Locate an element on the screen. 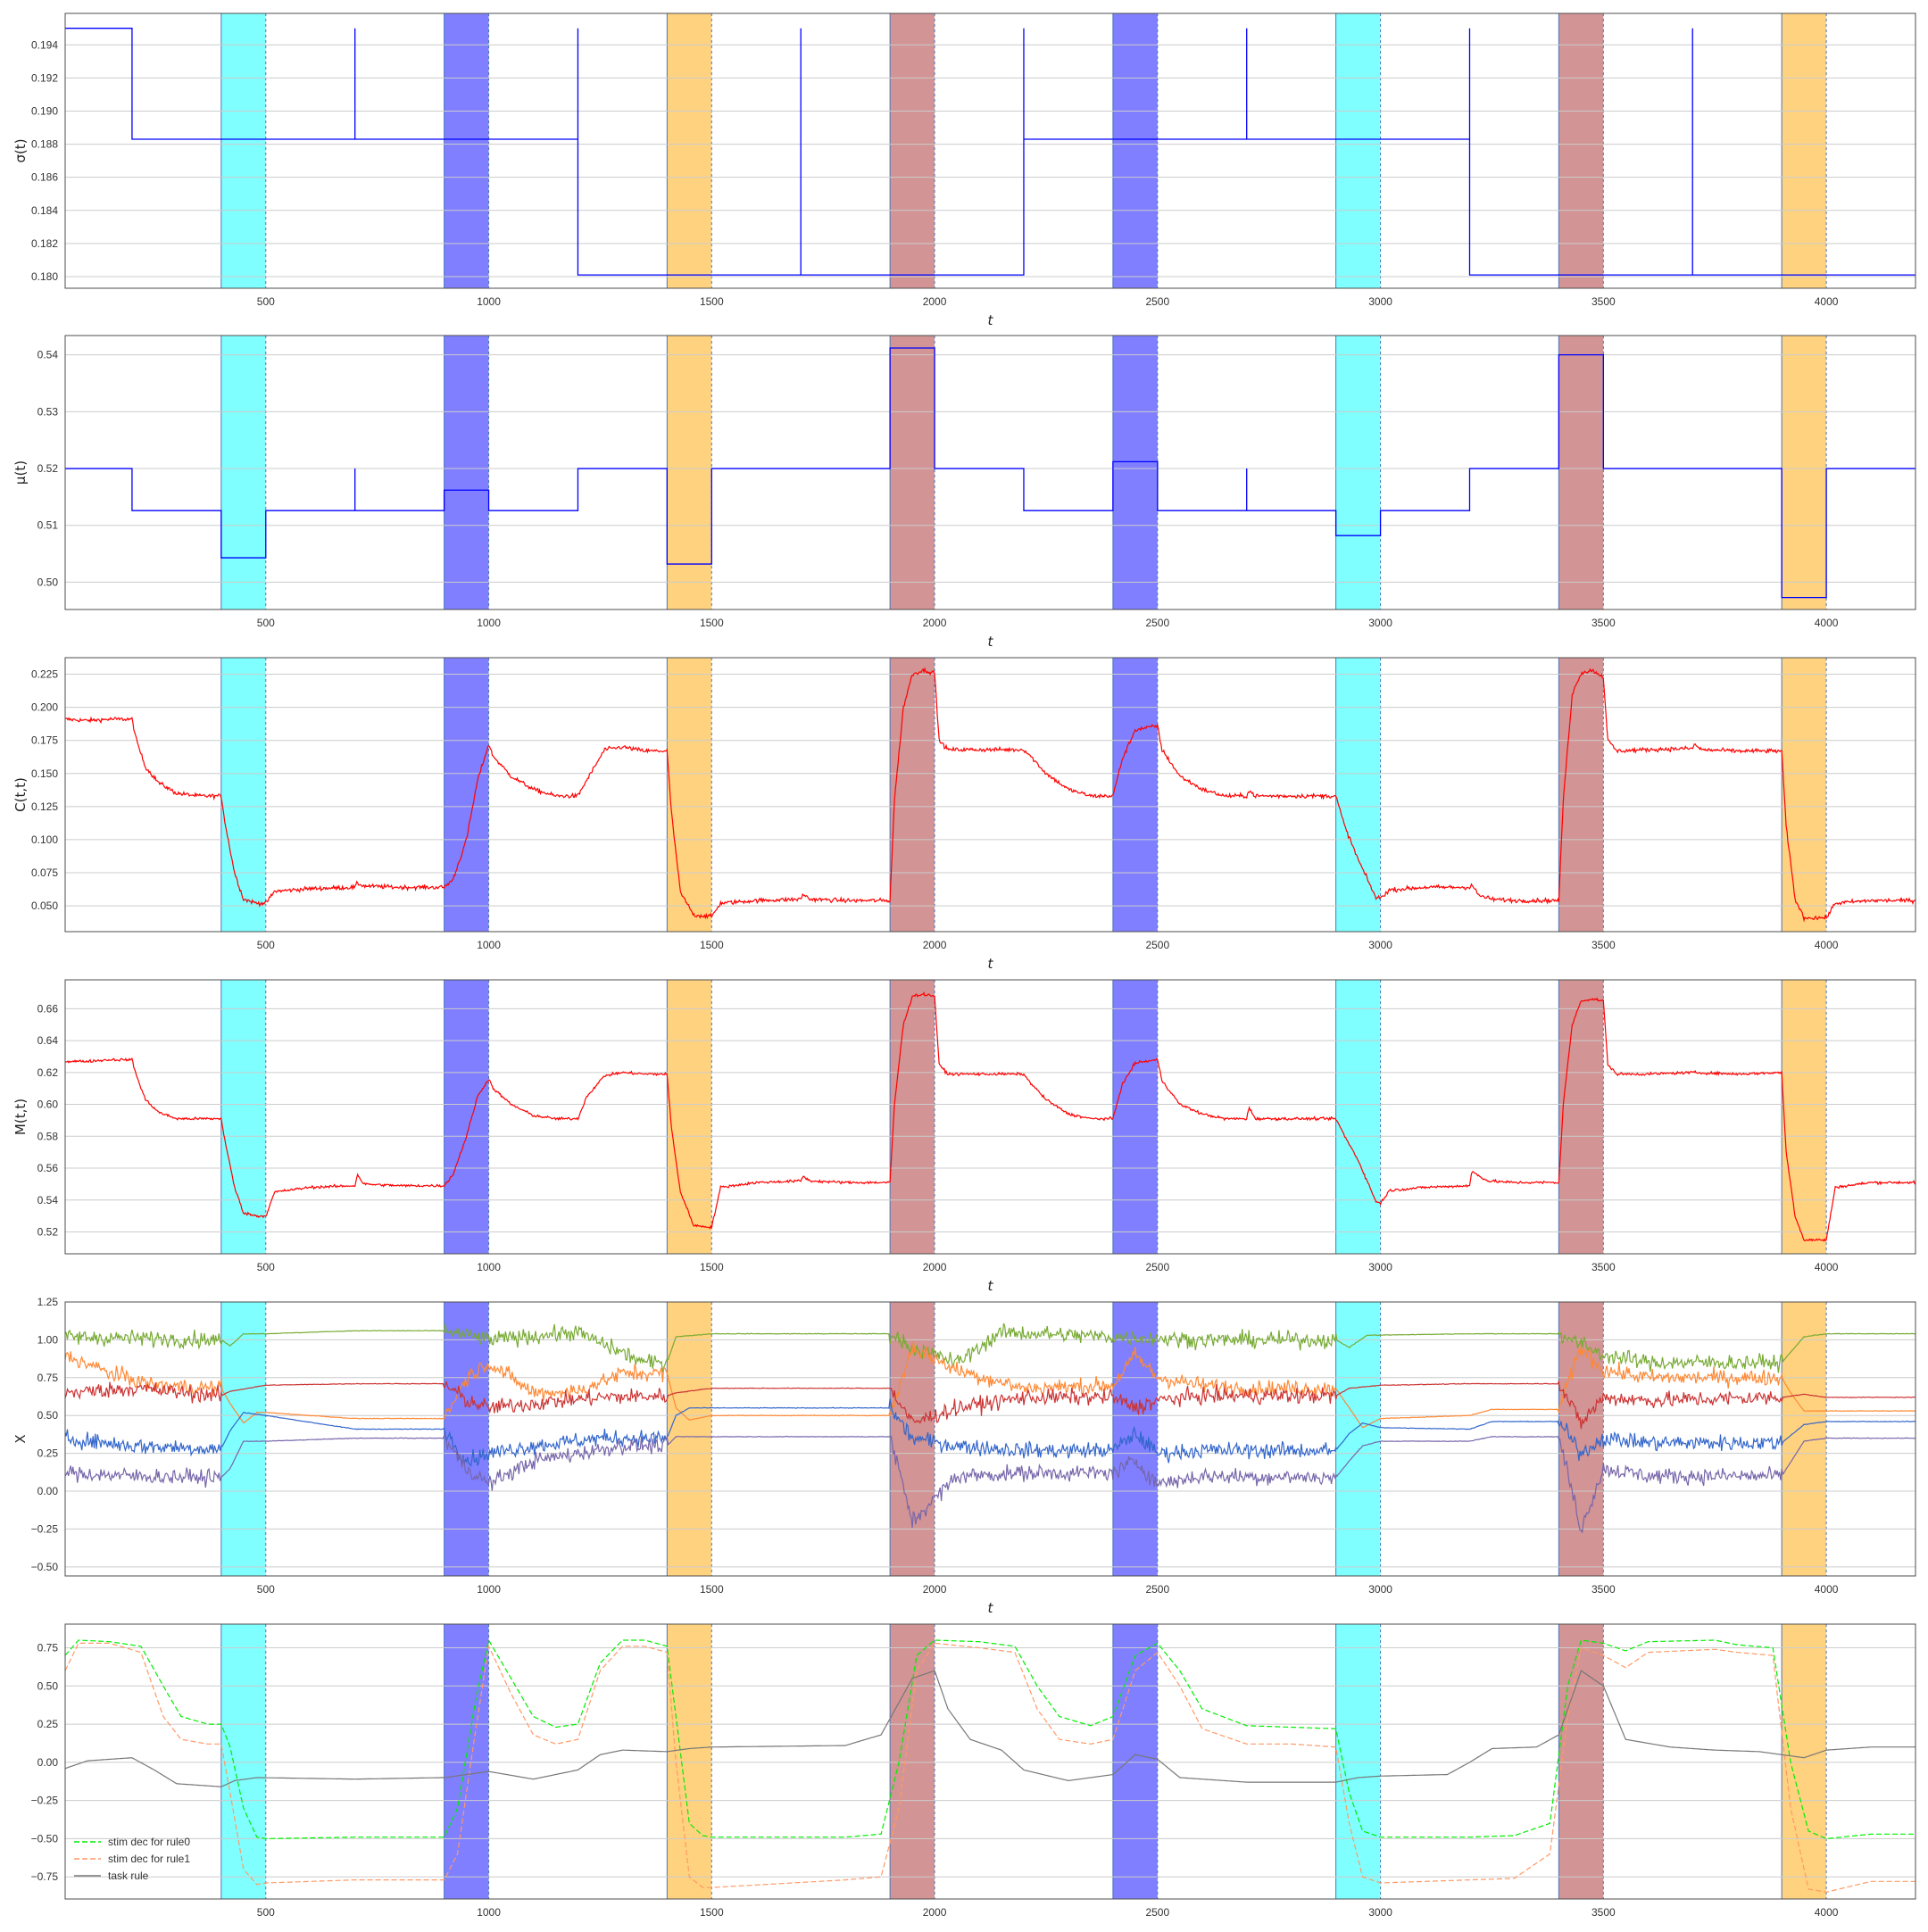 This screenshot has height=1932, width=1928. y-tick-label: 0.190 is located at coordinates (45, 110).